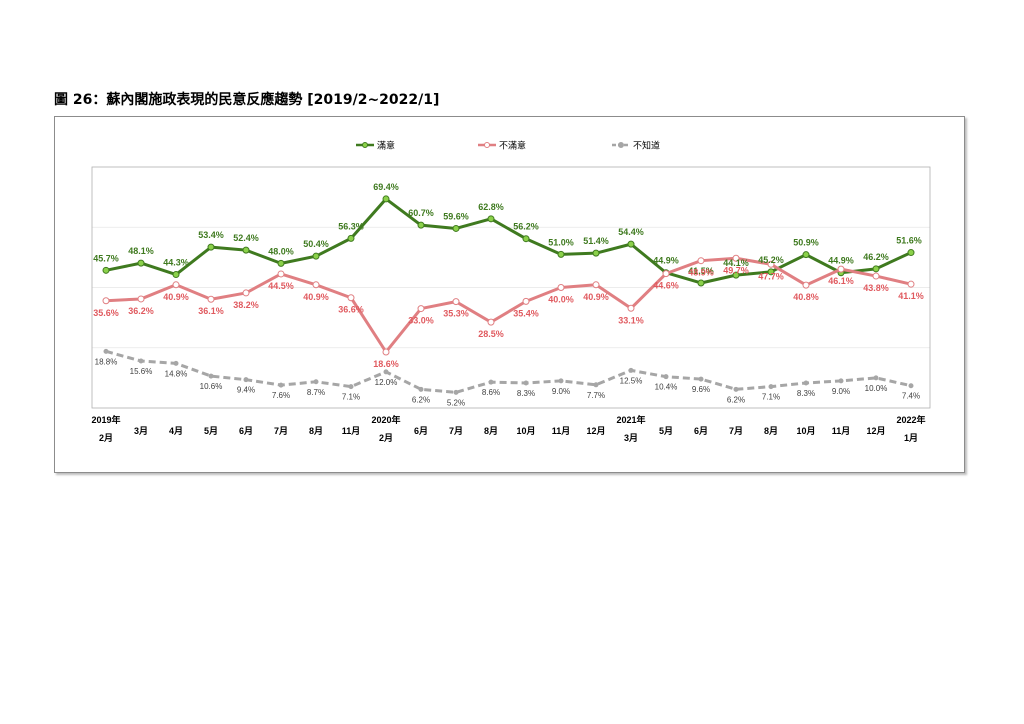  What do you see at coordinates (106, 258) in the screenshot?
I see `data-label: 45.7%` at bounding box center [106, 258].